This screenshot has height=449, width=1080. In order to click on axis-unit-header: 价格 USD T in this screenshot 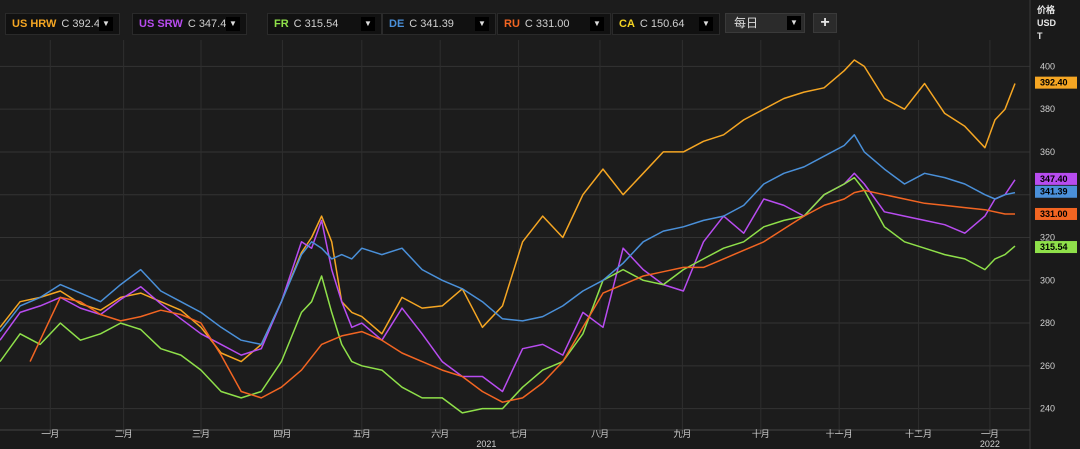, I will do `click(1057, 23)`.